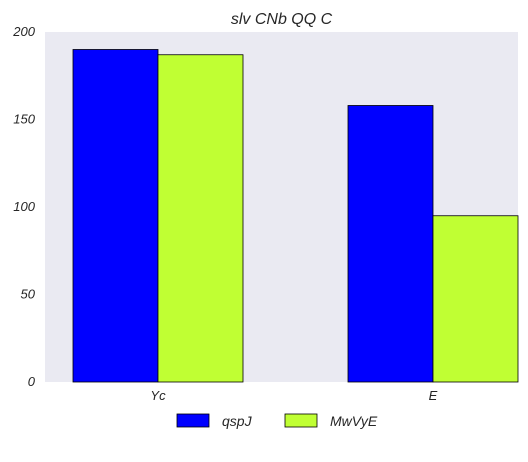  I want to click on bar-MwVyE-Yc, so click(200, 218).